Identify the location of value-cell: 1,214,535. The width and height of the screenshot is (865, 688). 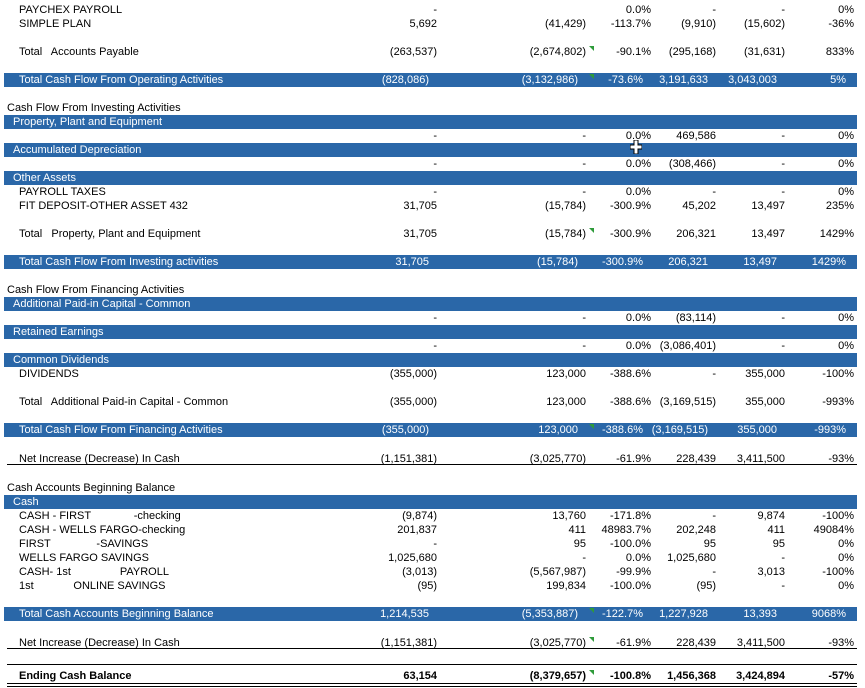
(404, 614).